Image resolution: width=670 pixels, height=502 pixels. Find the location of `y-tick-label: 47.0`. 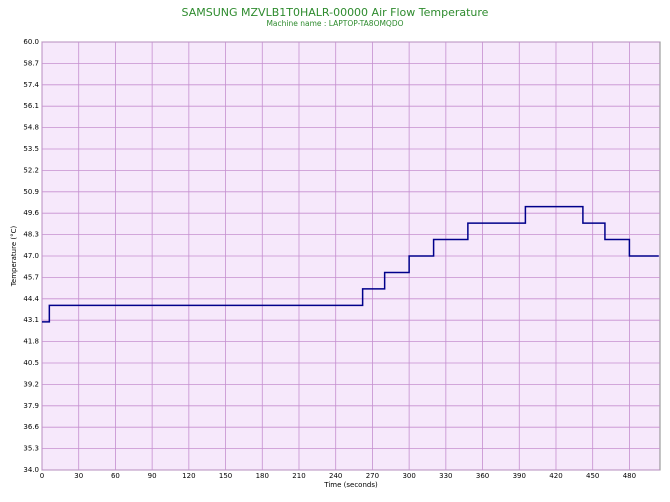

y-tick-label: 47.0 is located at coordinates (31, 256).